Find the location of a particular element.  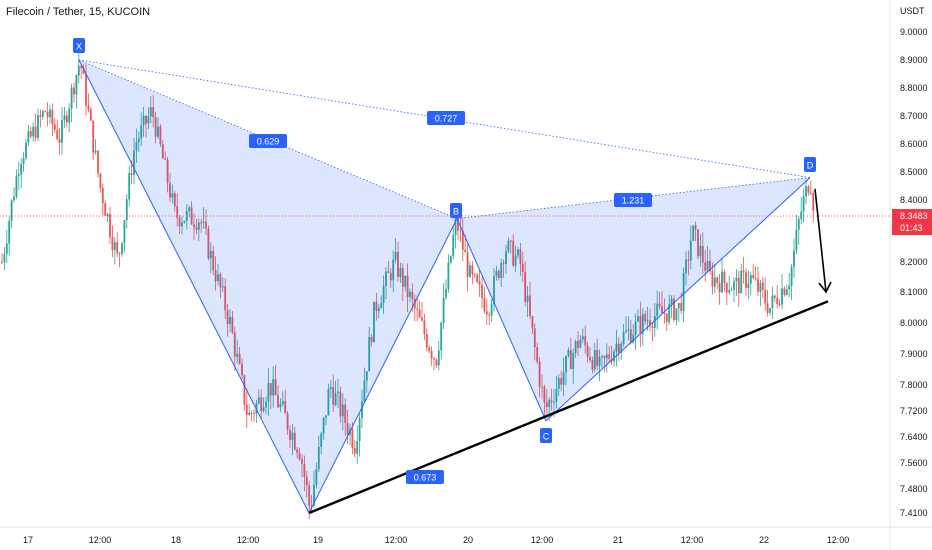

price-tick-label: 8.9000 is located at coordinates (914, 60).